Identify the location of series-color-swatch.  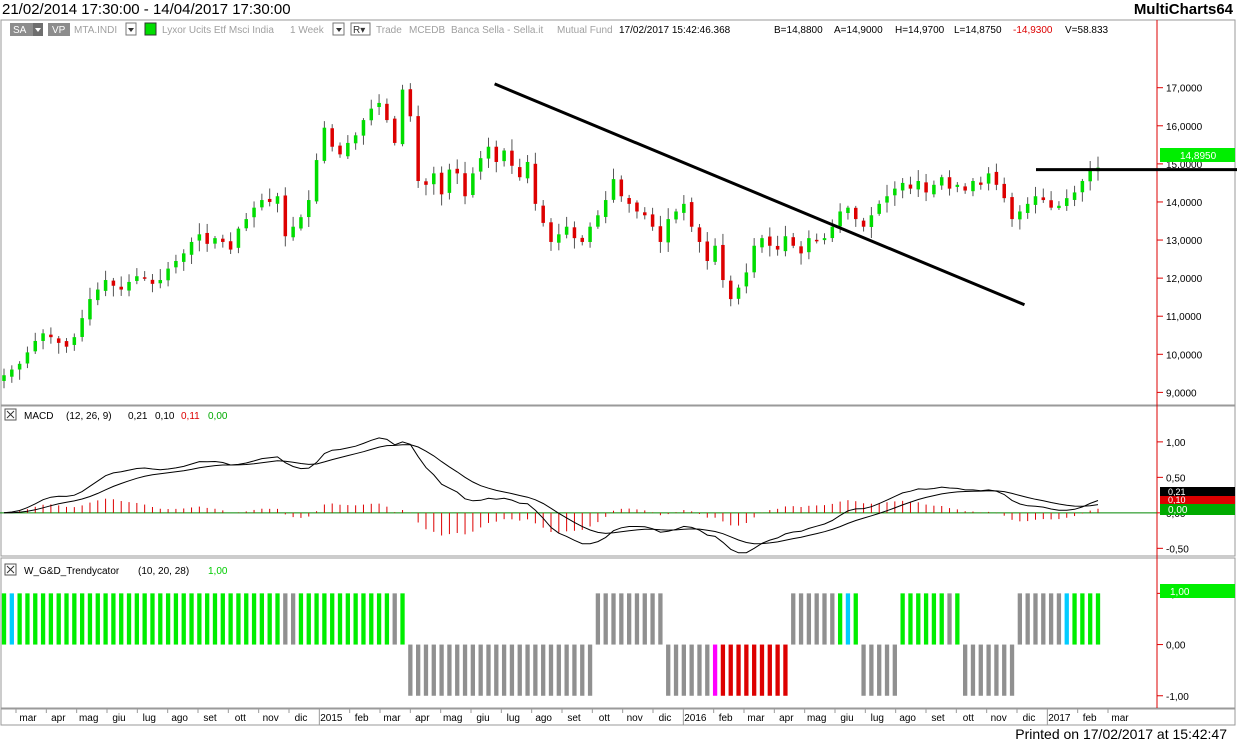
(150, 29).